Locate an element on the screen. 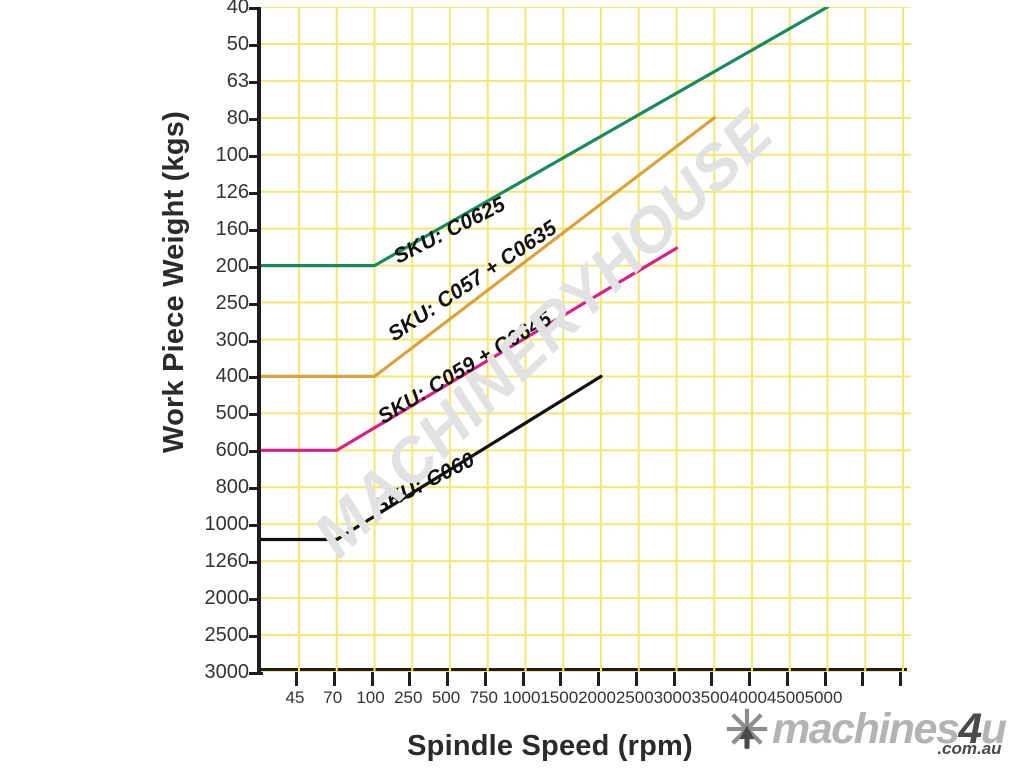 The width and height of the screenshot is (1024, 768). x-tick-label: 250 is located at coordinates (408, 697).